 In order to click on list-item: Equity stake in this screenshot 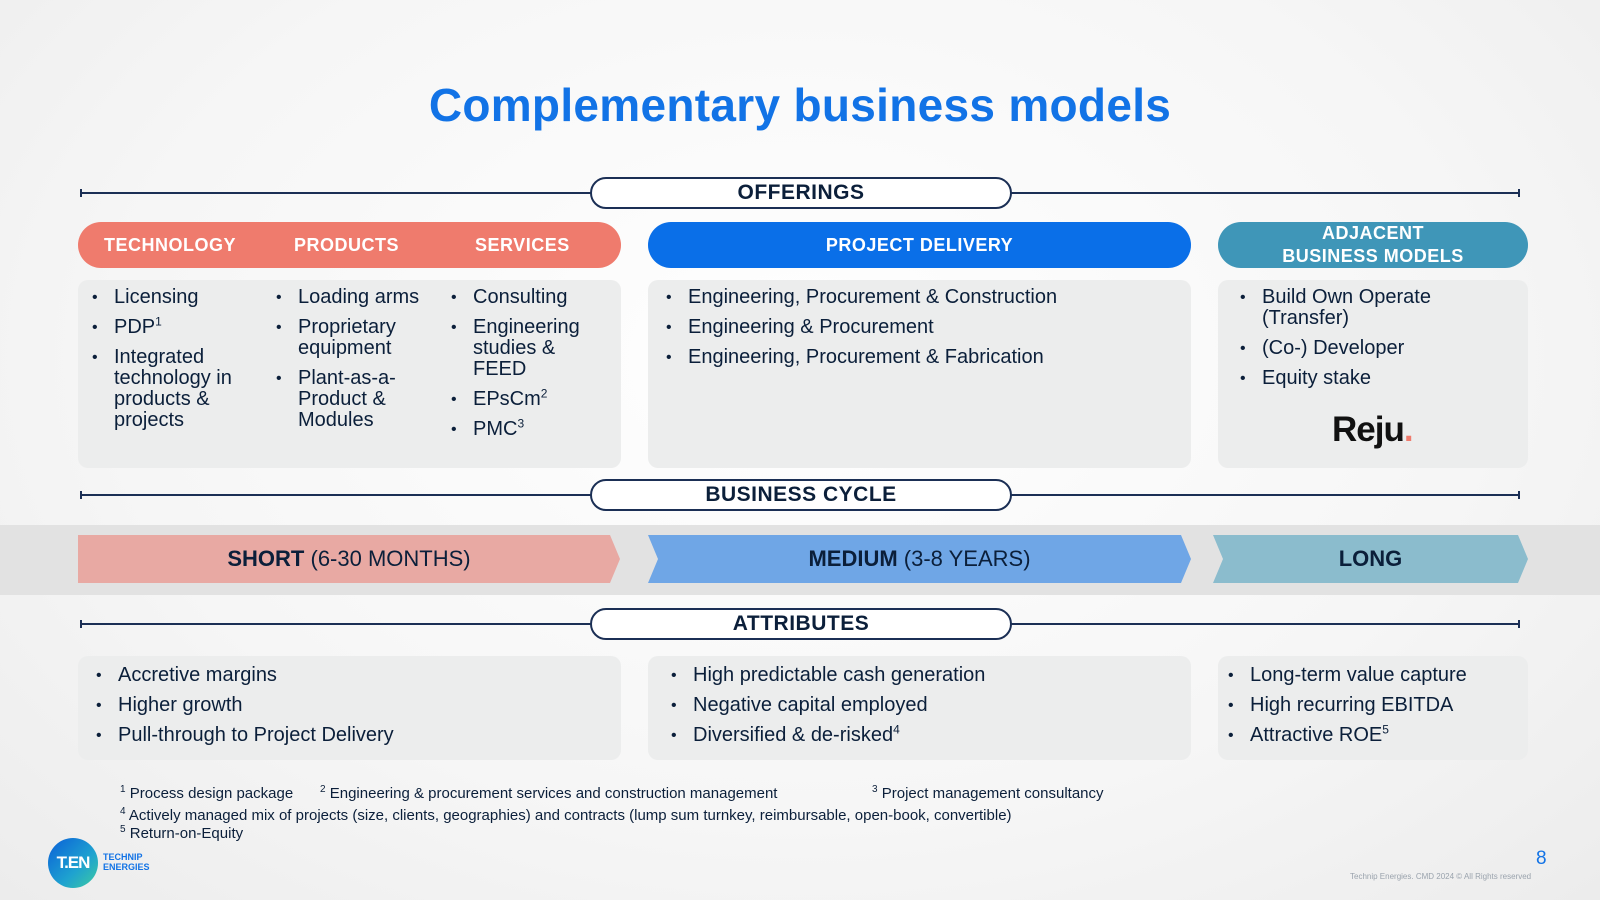, I will do `click(1373, 379)`.